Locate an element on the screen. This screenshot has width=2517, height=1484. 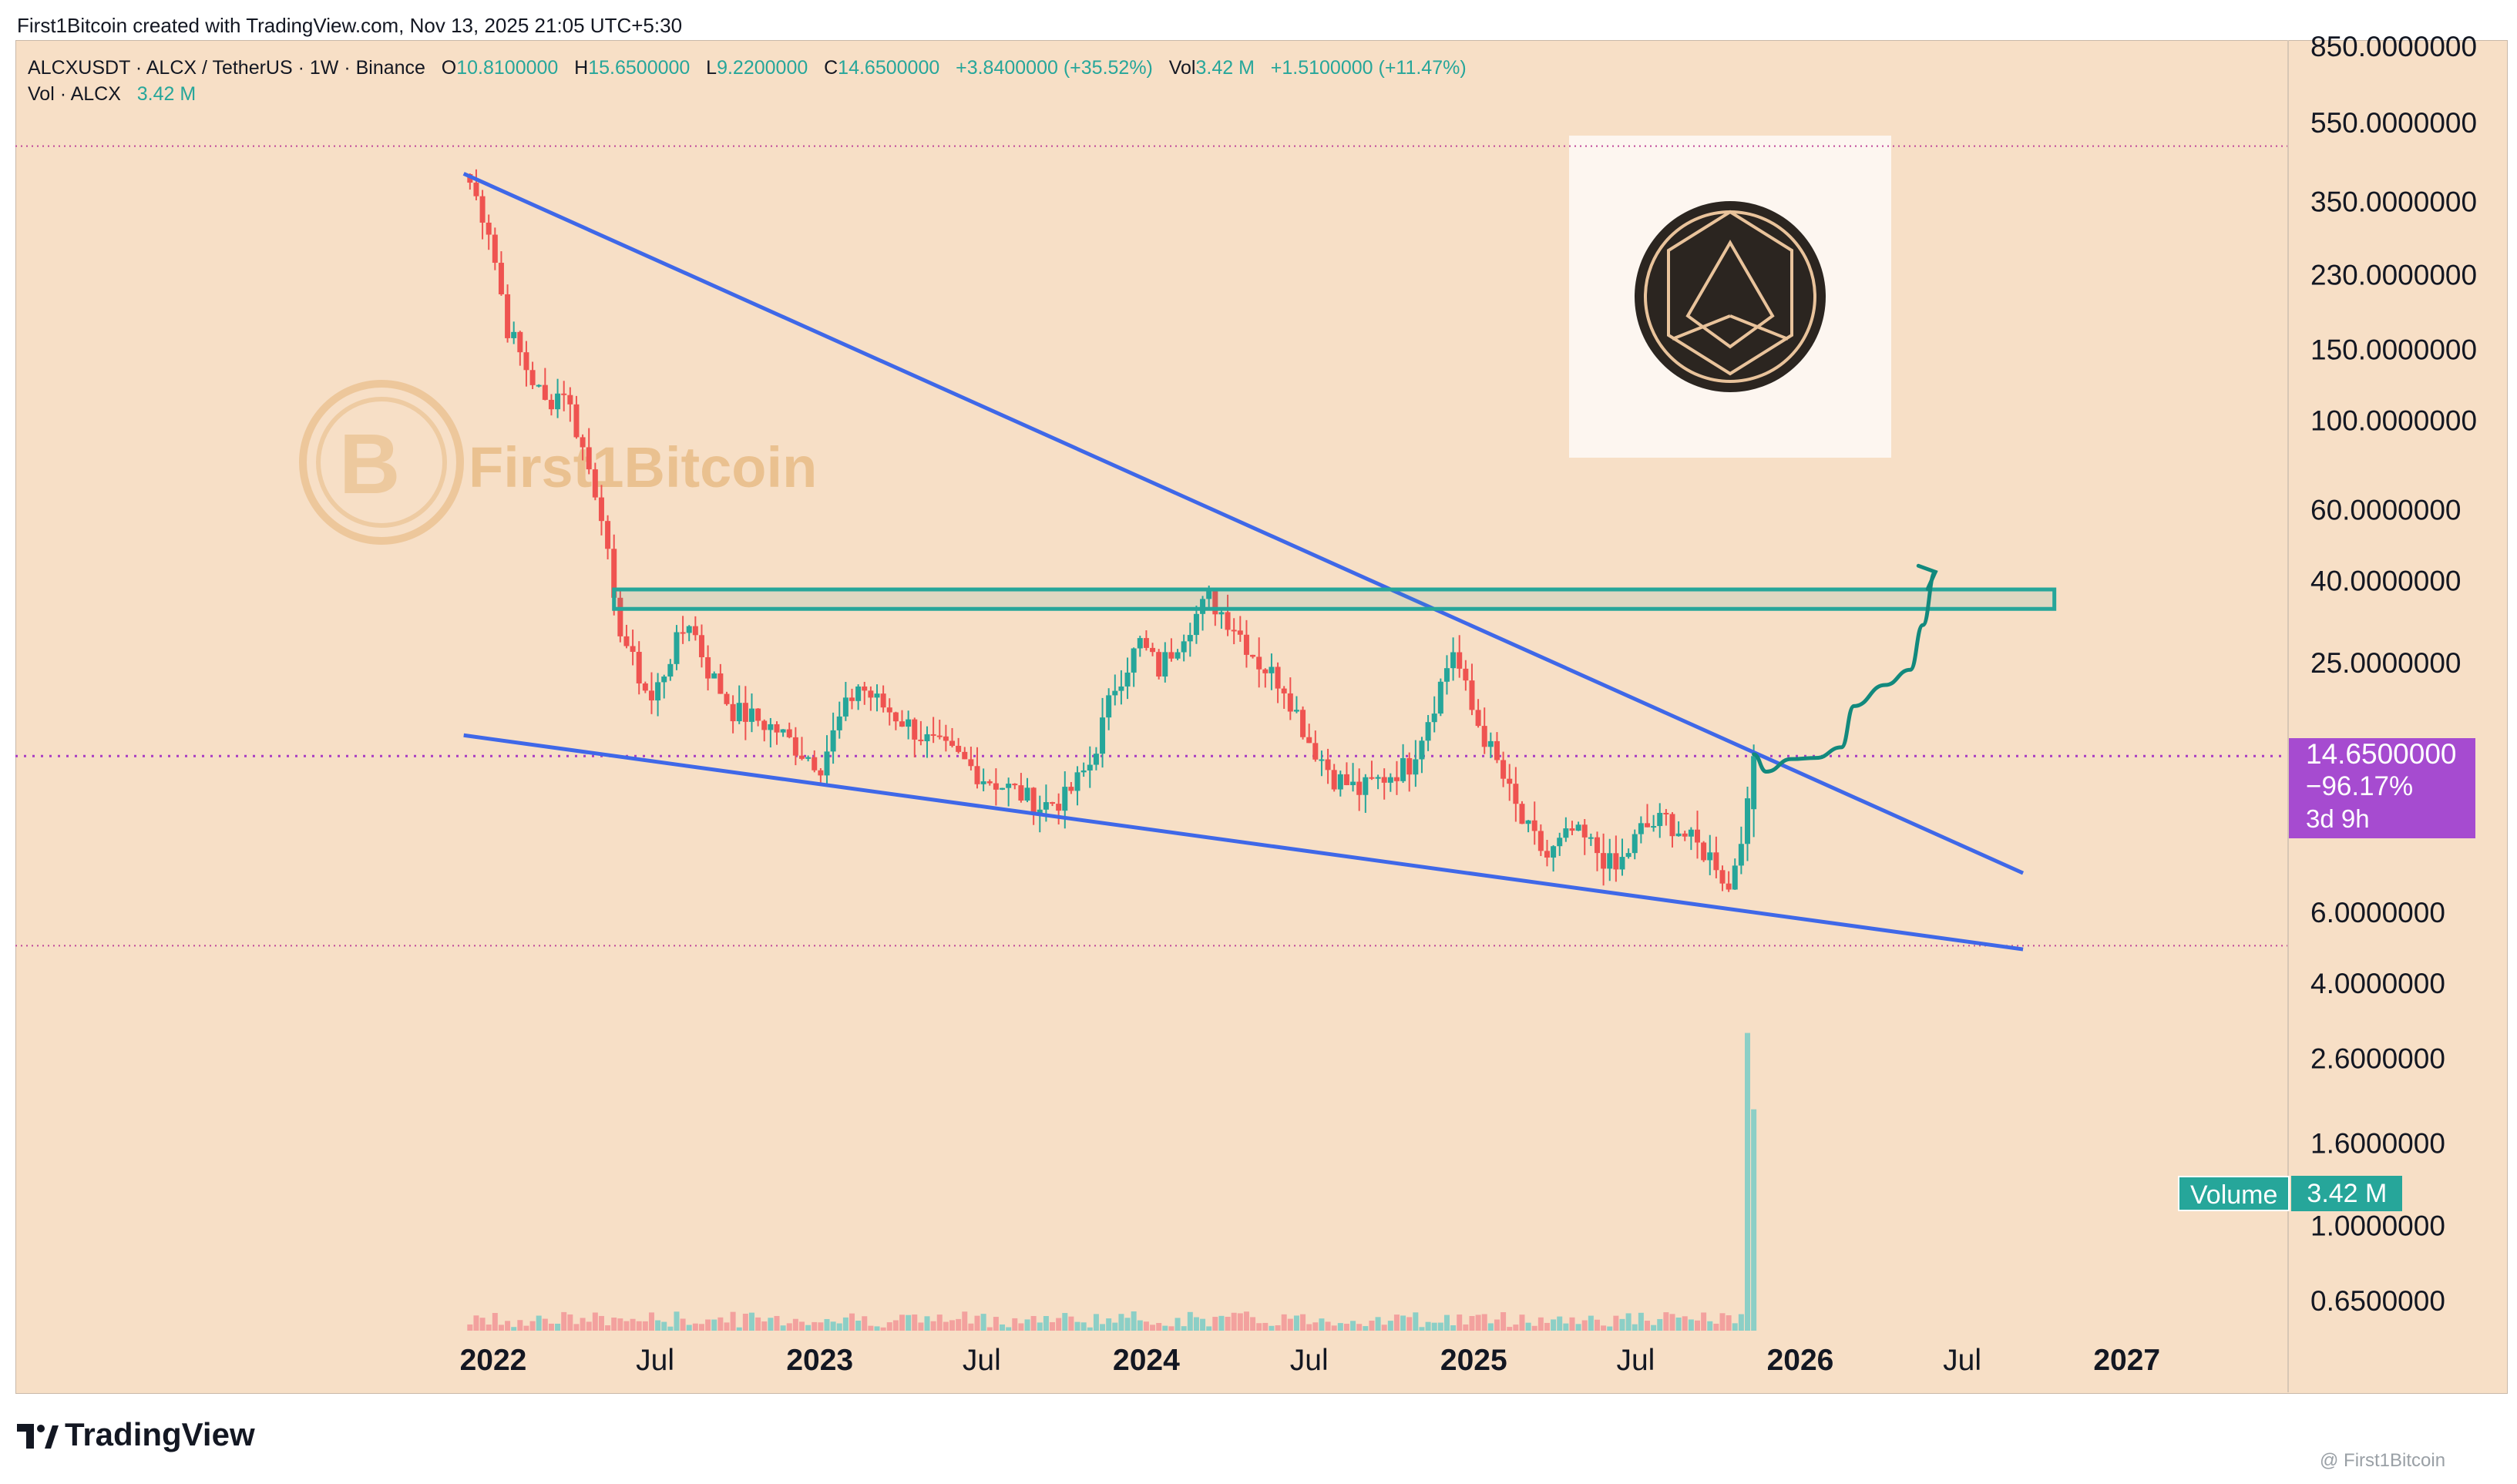
time-tick-label: 2023 is located at coordinates (819, 1360).